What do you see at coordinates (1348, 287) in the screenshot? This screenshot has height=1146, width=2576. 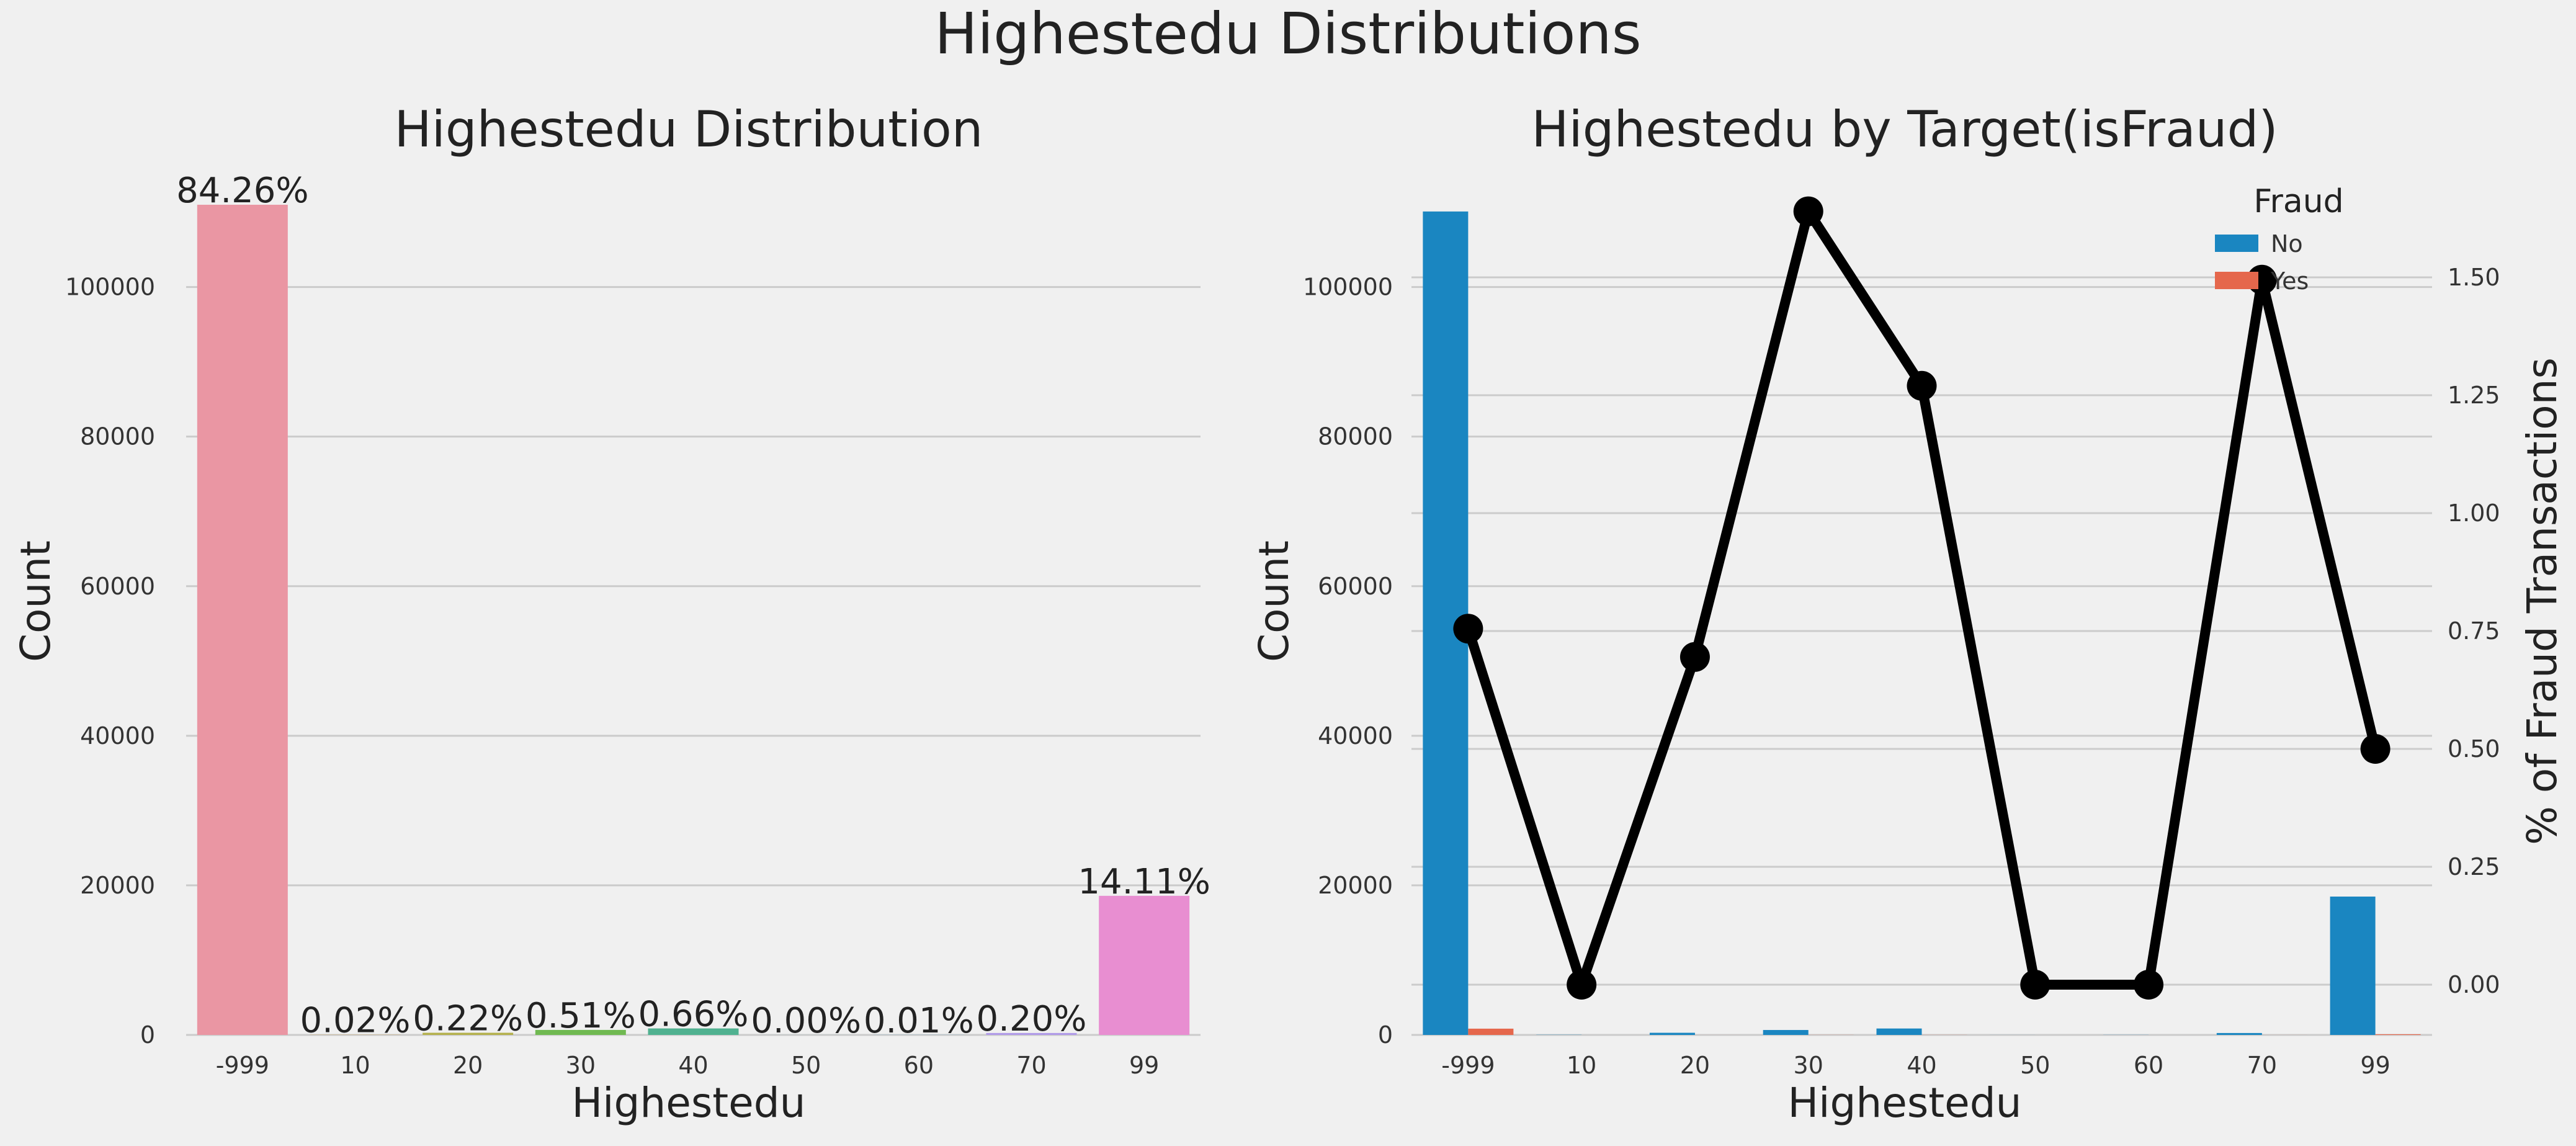 I see `target-y-tick-label: 100000` at bounding box center [1348, 287].